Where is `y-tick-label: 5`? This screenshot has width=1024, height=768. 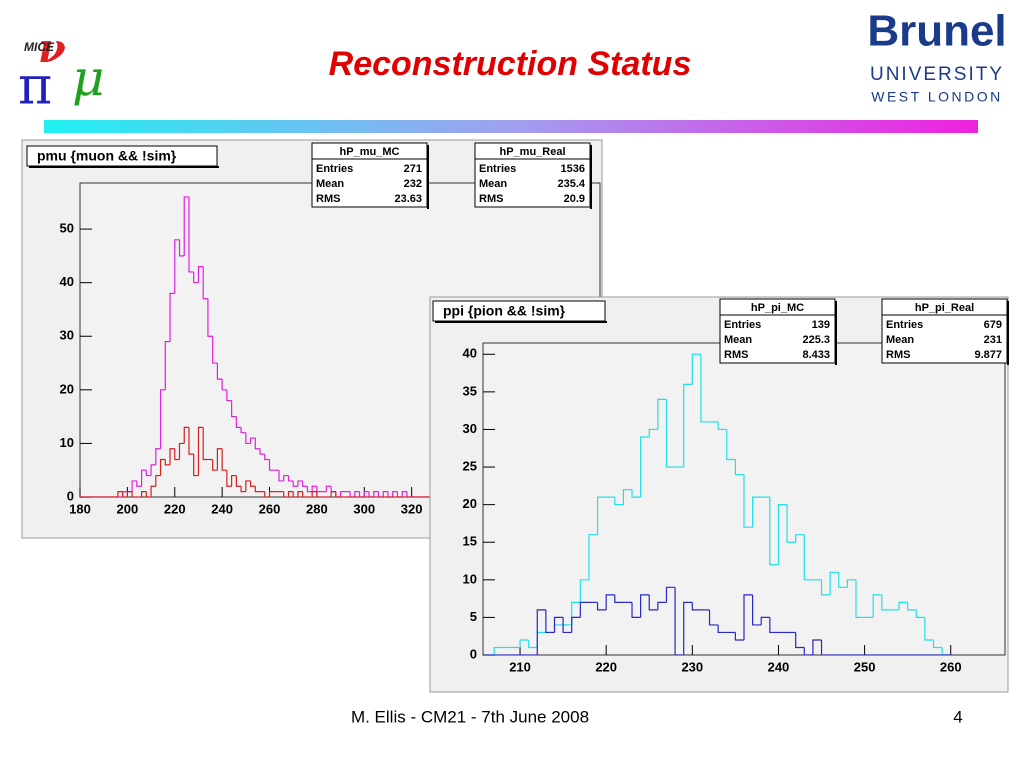 y-tick-label: 5 is located at coordinates (473, 616).